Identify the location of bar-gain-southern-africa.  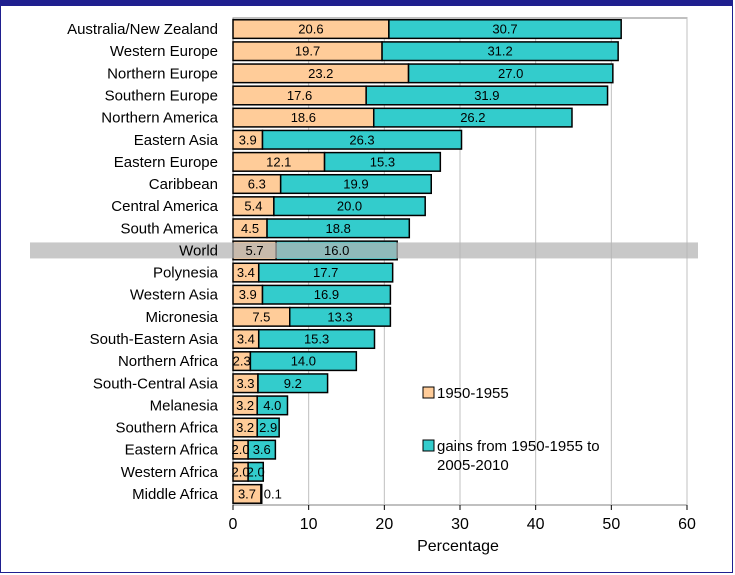
(268, 427).